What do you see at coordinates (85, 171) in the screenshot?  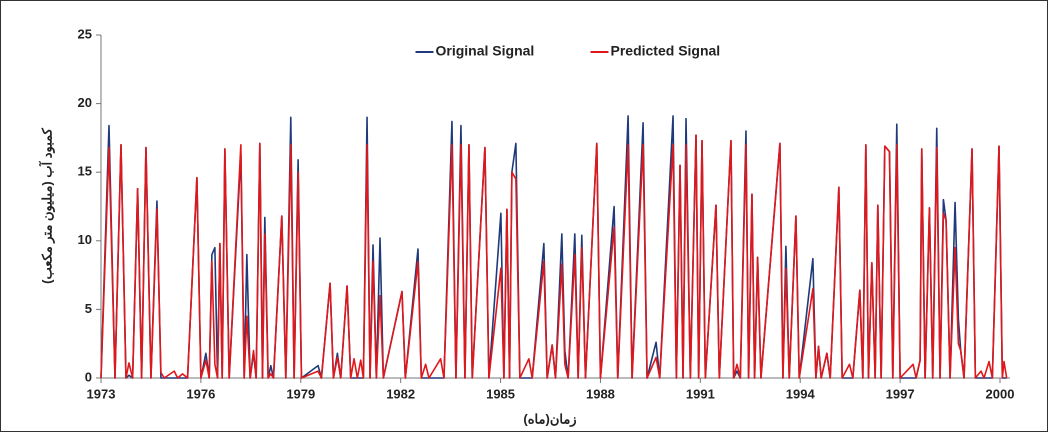 I see `y-tick-label: 15` at bounding box center [85, 171].